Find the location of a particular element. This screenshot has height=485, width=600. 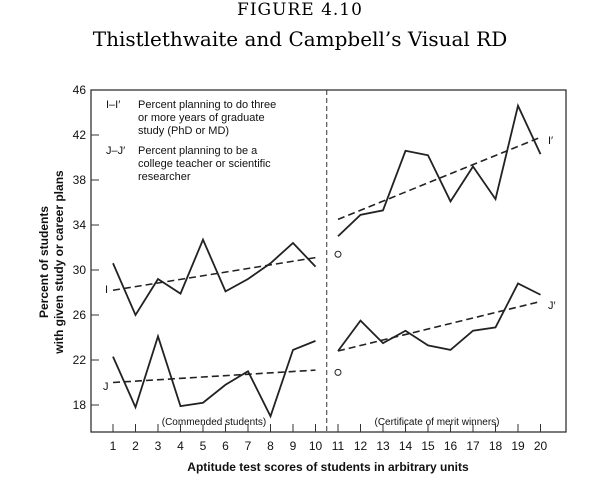

legend-line: Percent planning to be a is located at coordinates (198, 151).